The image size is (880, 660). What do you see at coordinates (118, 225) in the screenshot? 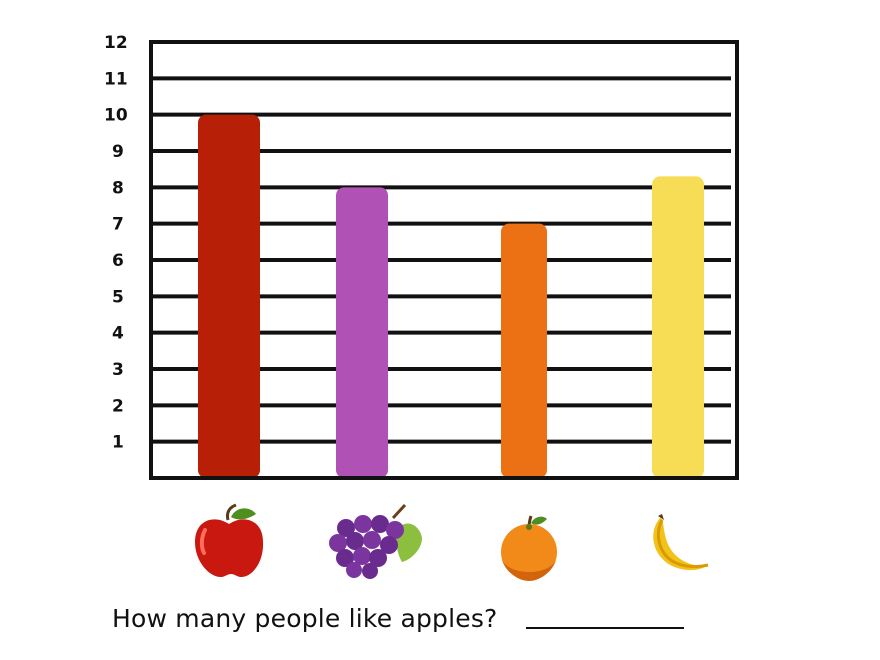
I see `y-tick-label: 7` at bounding box center [118, 225].